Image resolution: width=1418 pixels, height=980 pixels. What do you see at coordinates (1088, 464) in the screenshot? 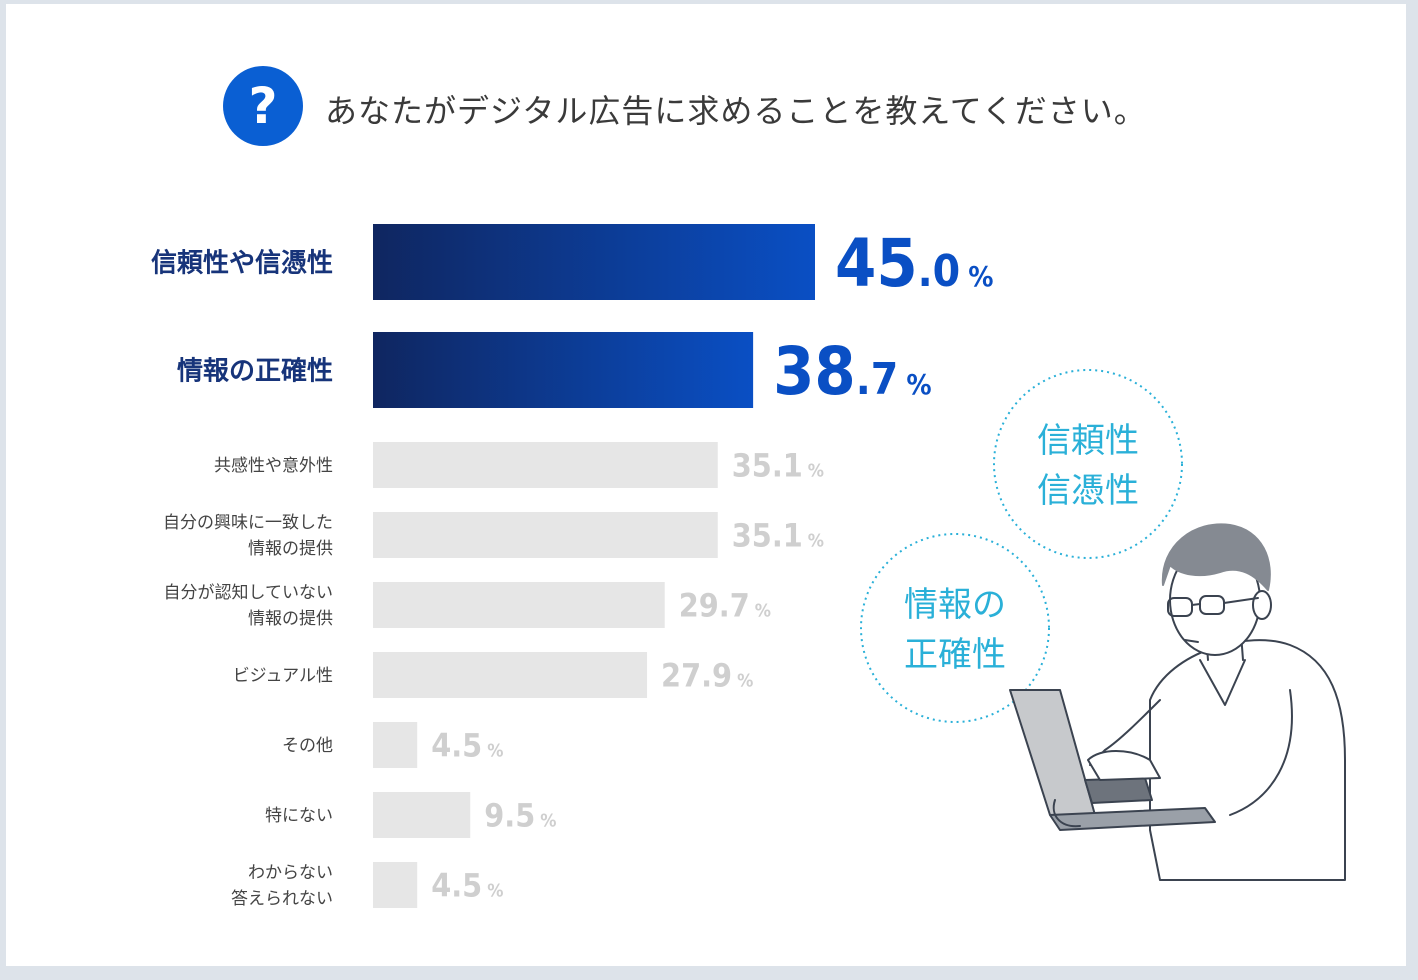
I see `bubble-reliability-circle` at bounding box center [1088, 464].